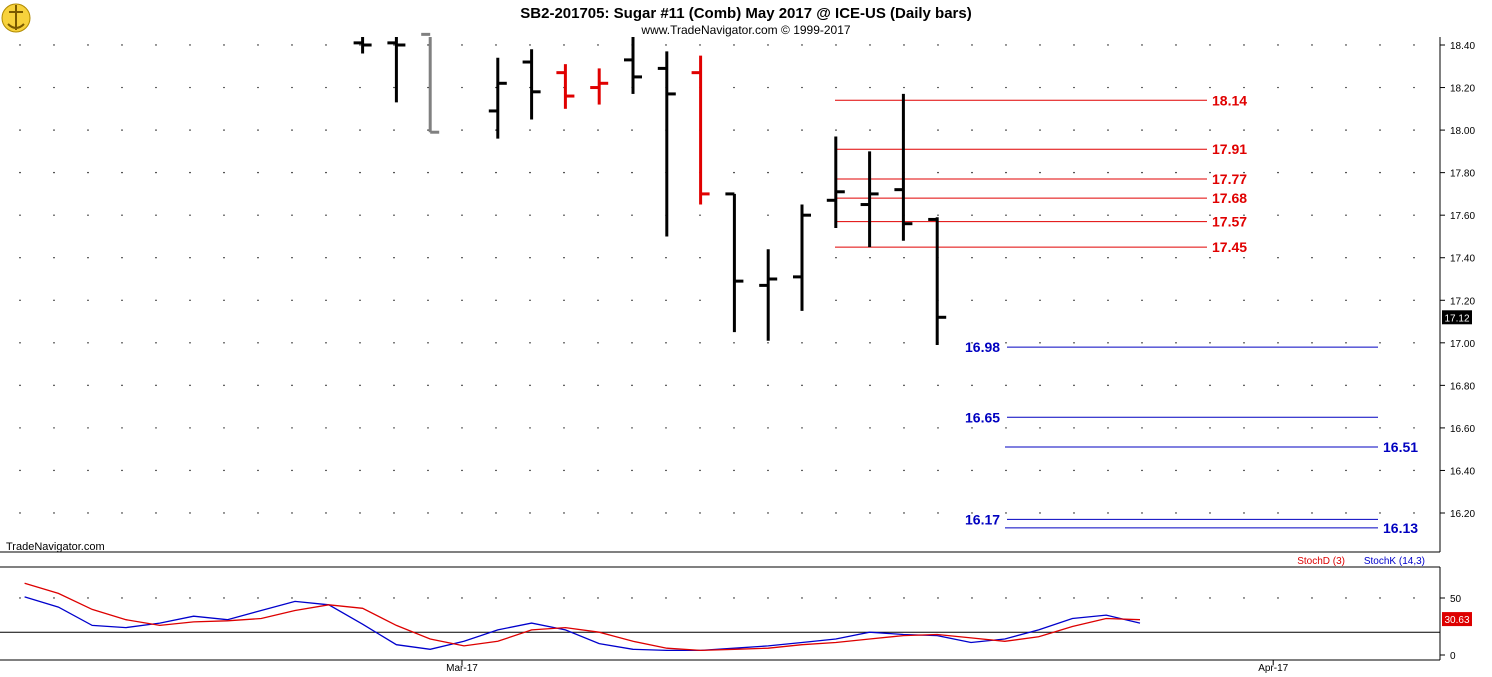 The width and height of the screenshot is (1492, 677). Describe the element at coordinates (1229, 149) in the screenshot. I see `resistance-label: 17.91` at that location.